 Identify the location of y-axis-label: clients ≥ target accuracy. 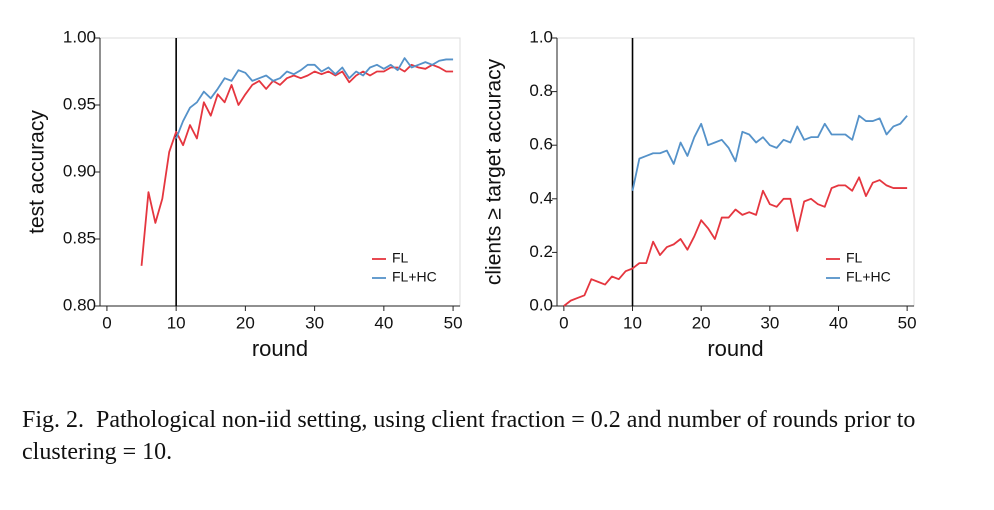
(494, 171).